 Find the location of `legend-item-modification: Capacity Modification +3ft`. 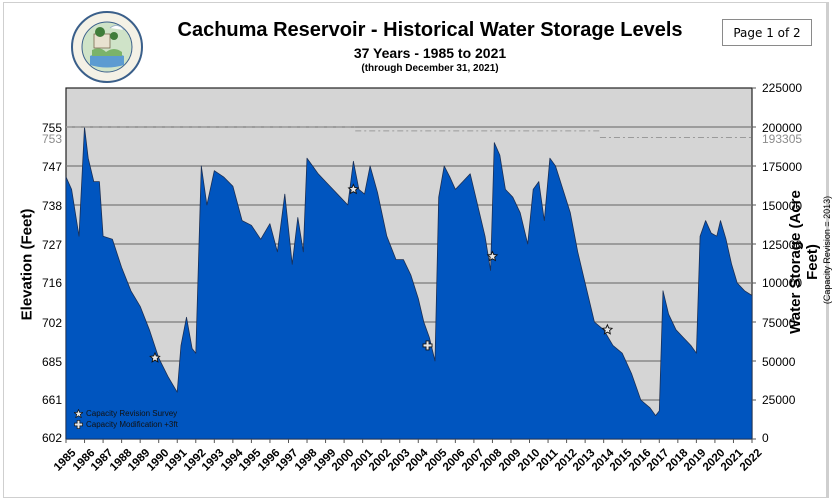

legend-item-modification: Capacity Modification +3ft is located at coordinates (126, 424).